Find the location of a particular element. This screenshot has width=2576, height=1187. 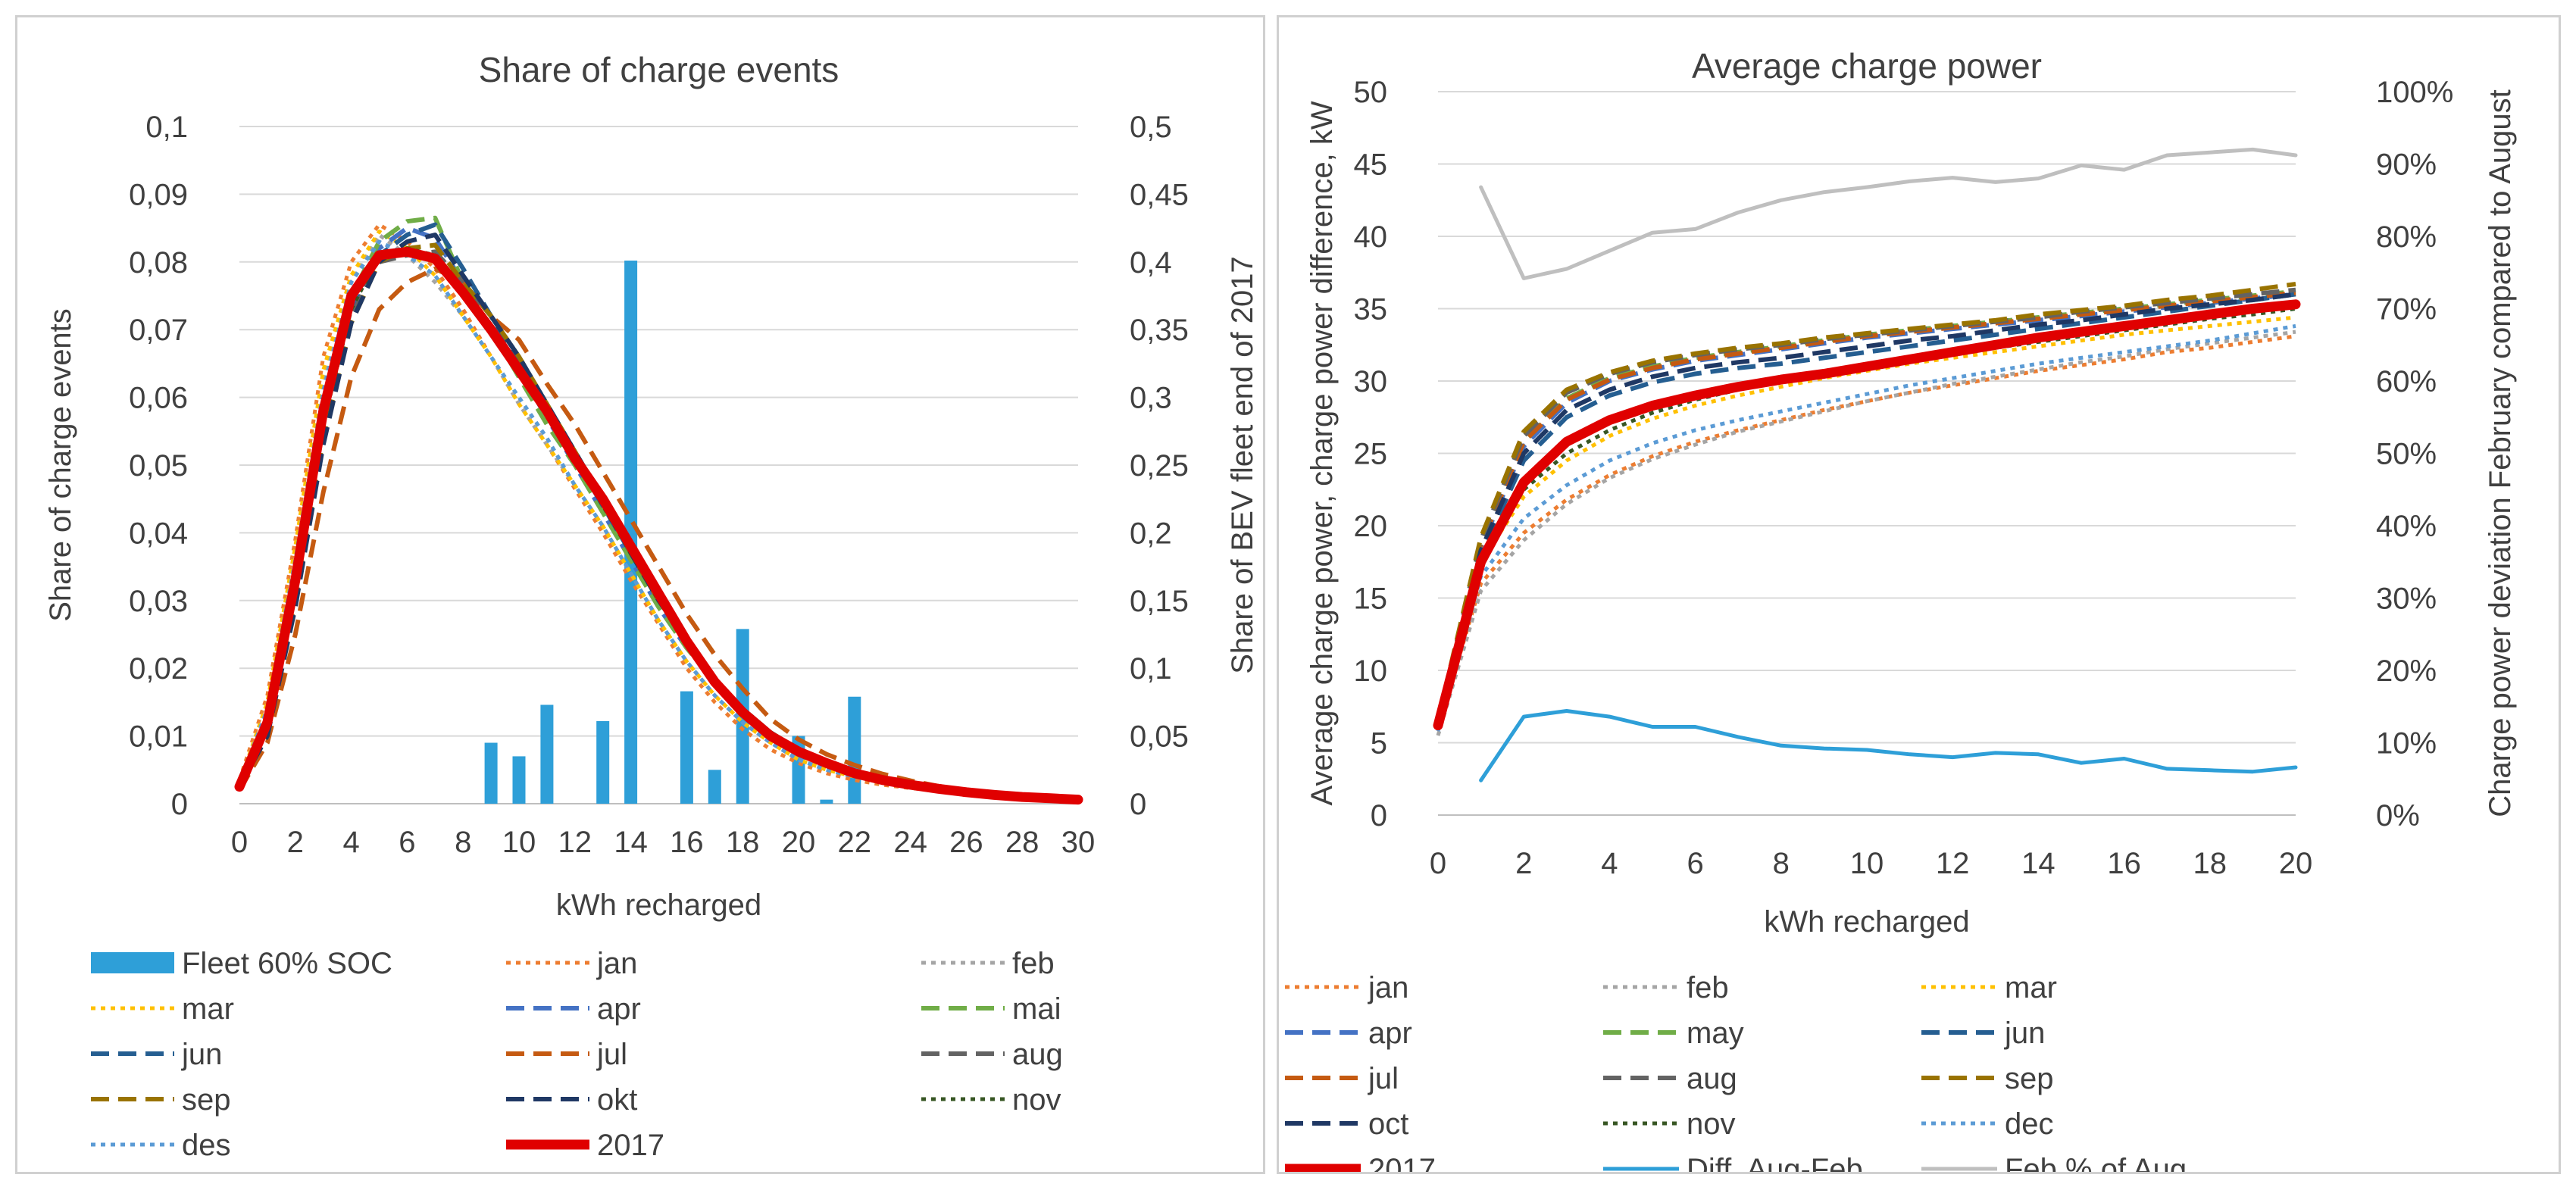

x-tick-label: 8 is located at coordinates (463, 842).